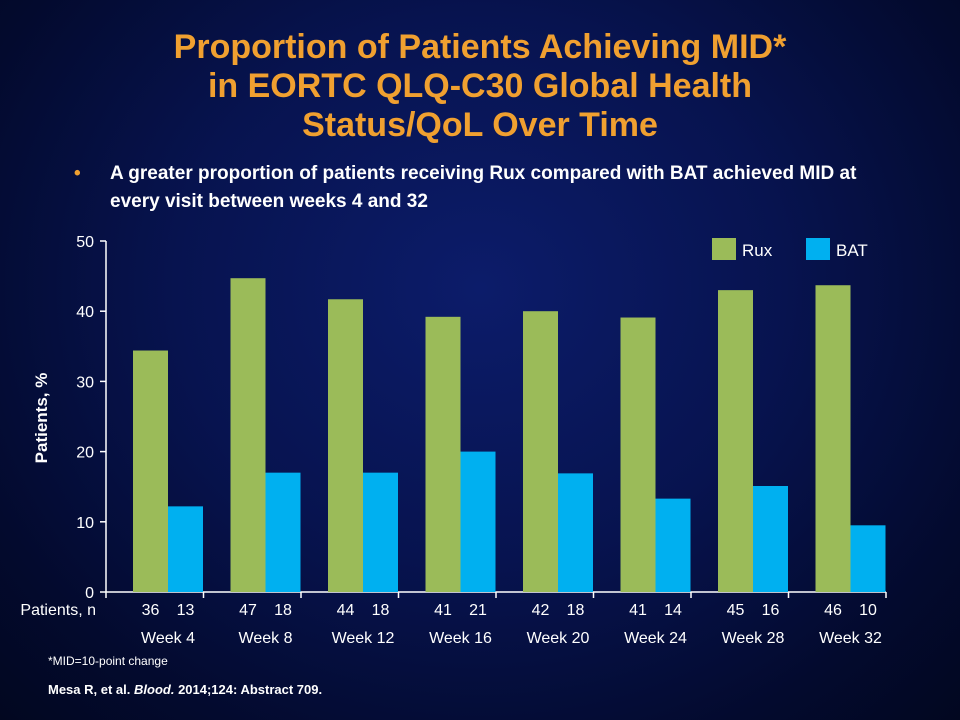  Describe the element at coordinates (85, 382) in the screenshot. I see `y-tick-label: 30` at that location.